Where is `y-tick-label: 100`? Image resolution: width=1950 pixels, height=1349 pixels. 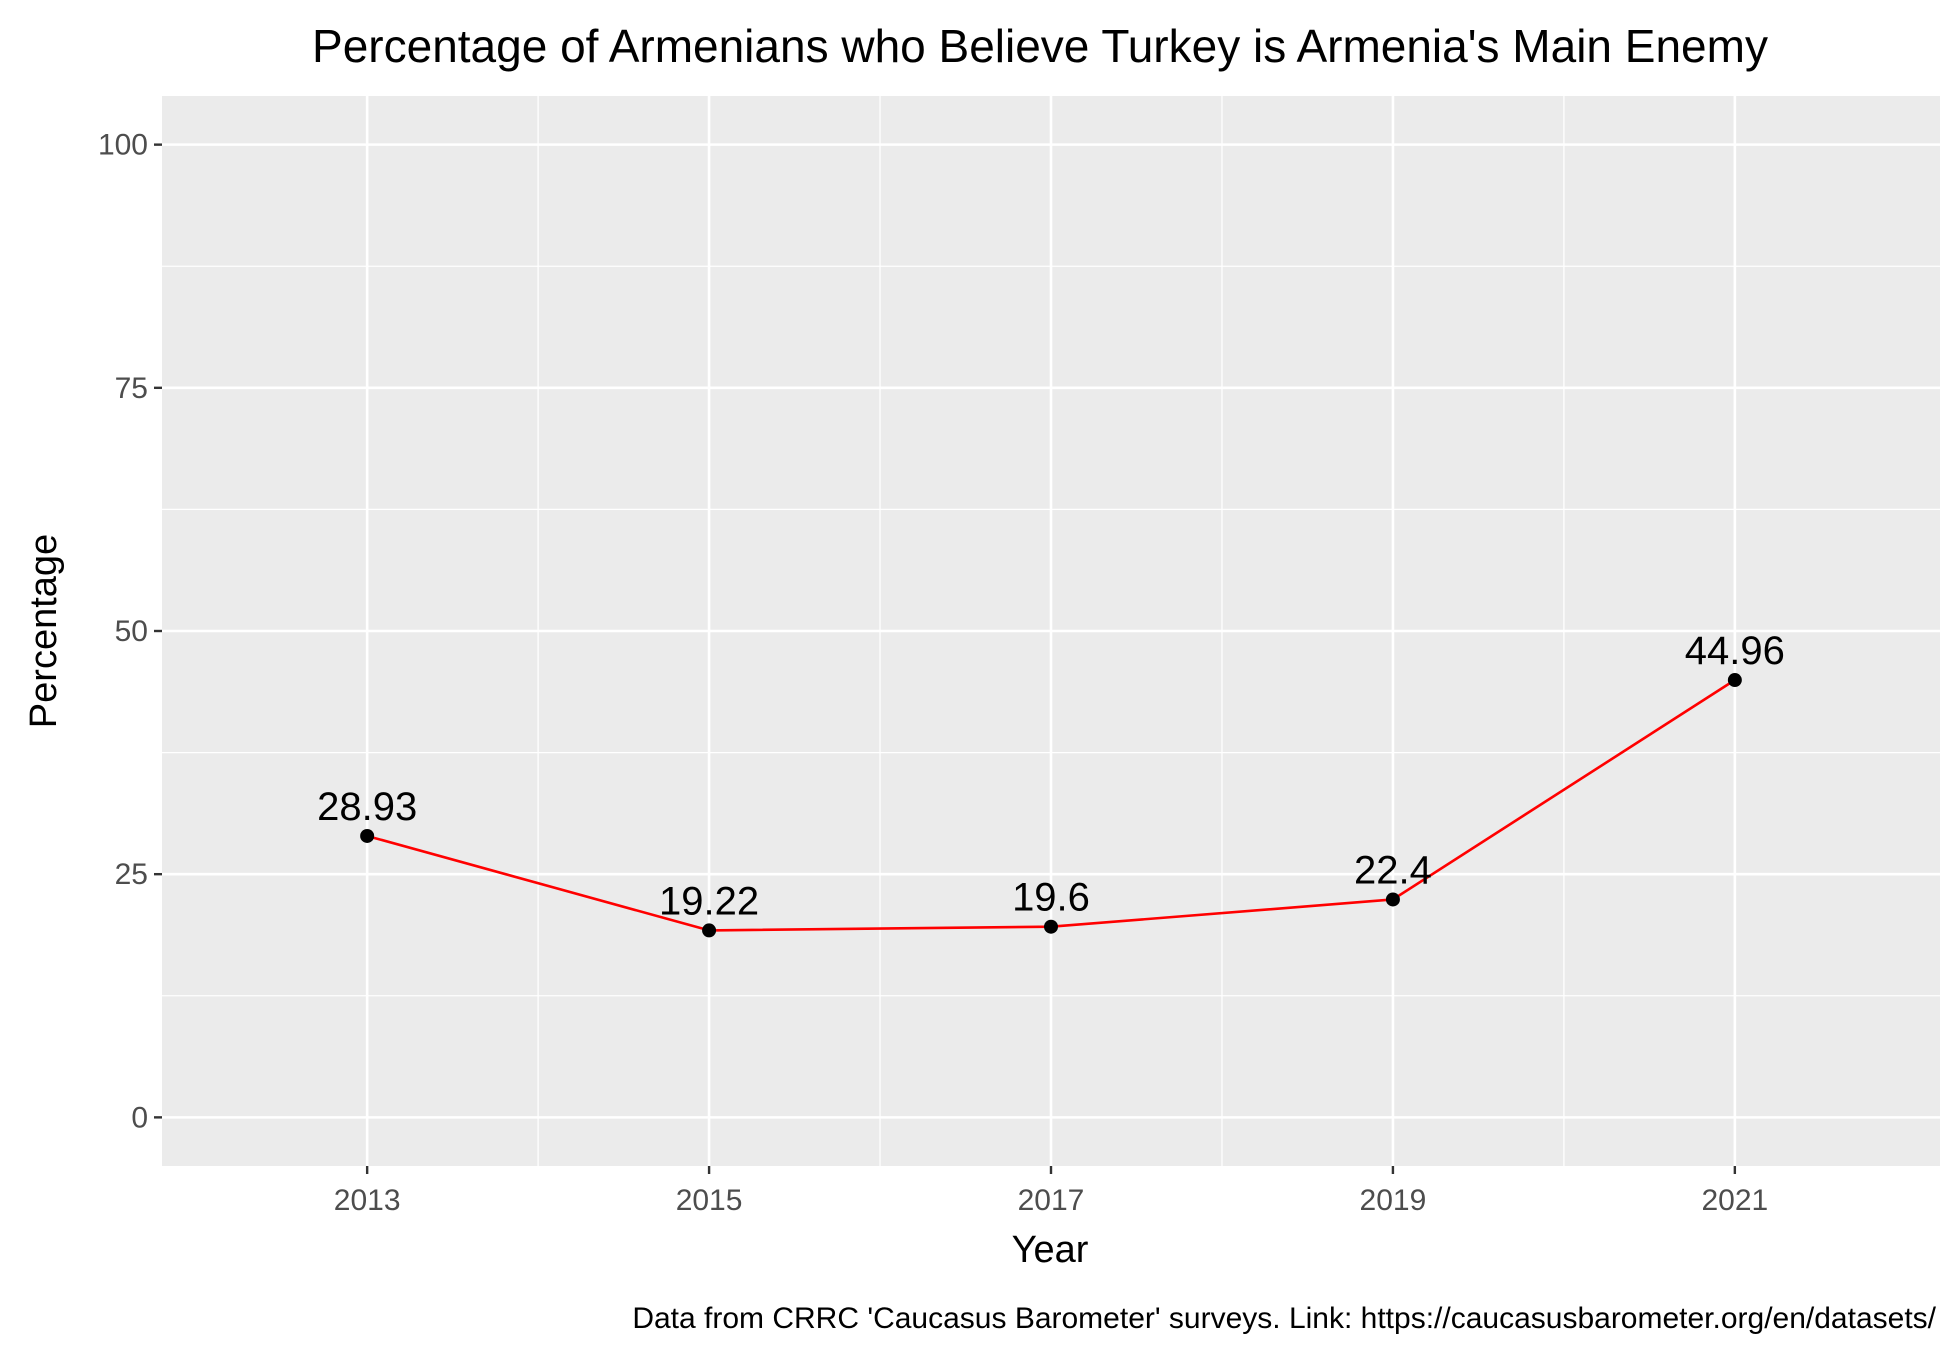
y-tick-label: 100 is located at coordinates (123, 145).